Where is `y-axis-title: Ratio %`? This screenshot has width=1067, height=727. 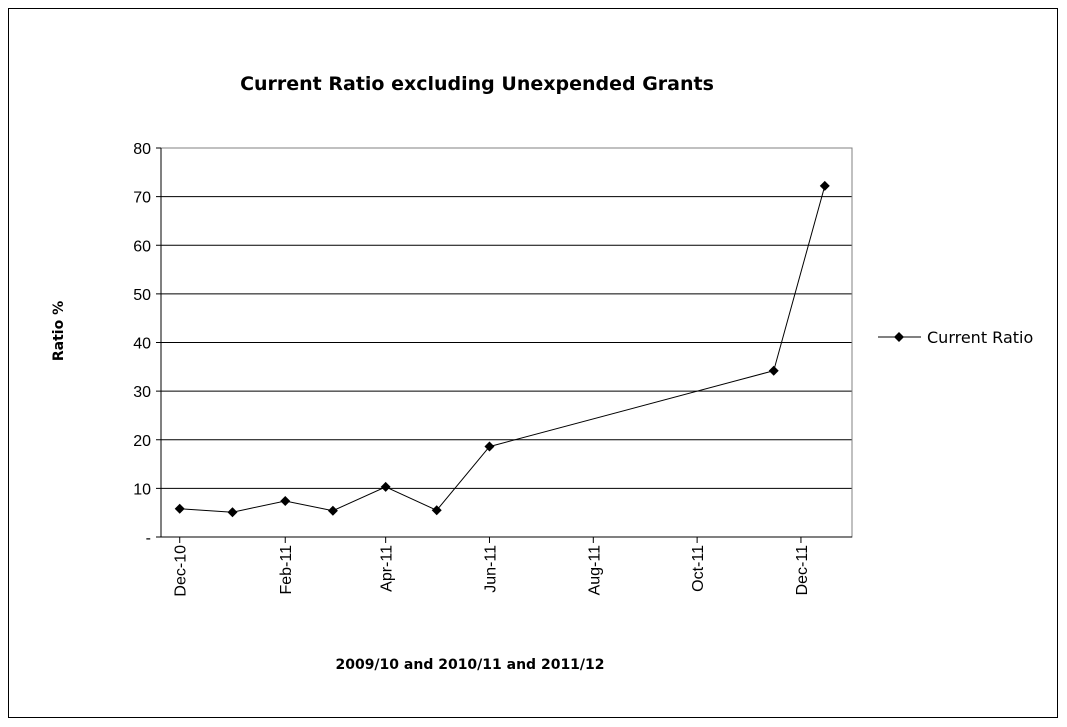
y-axis-title: Ratio % is located at coordinates (59, 331).